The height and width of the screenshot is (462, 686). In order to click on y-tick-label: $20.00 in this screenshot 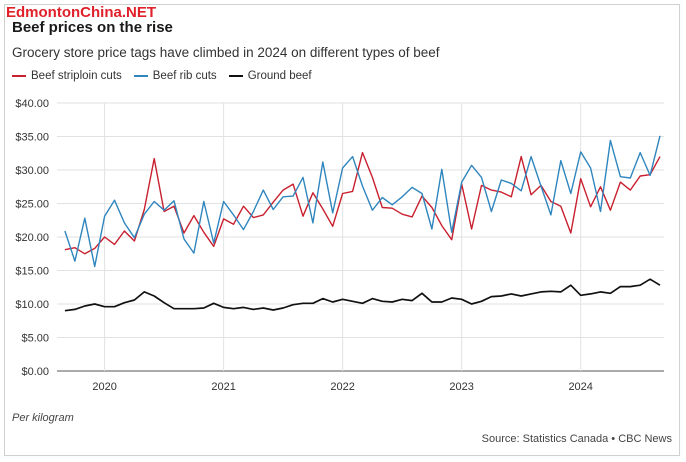, I will do `click(32, 238)`.